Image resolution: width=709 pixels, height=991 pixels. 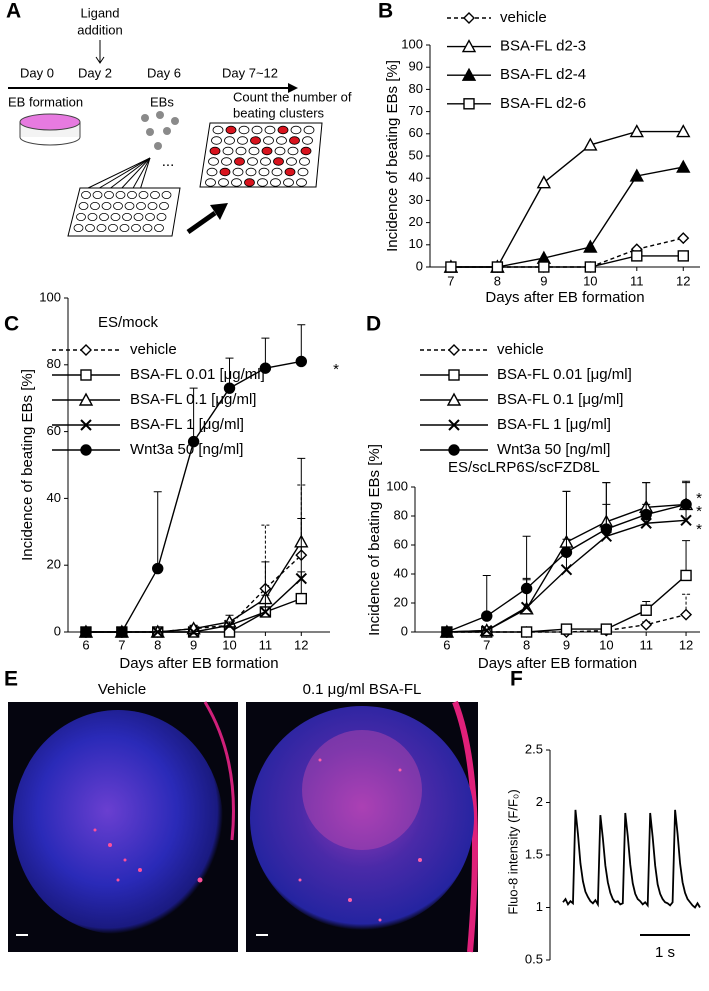 I want to click on y-tick-label: 20, so click(x=401, y=601).